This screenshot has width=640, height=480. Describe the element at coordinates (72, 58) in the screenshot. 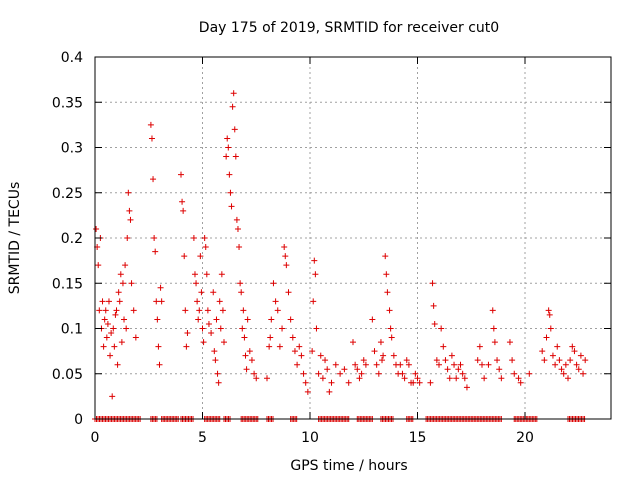

I see `y-tick-label: 0.4` at that location.